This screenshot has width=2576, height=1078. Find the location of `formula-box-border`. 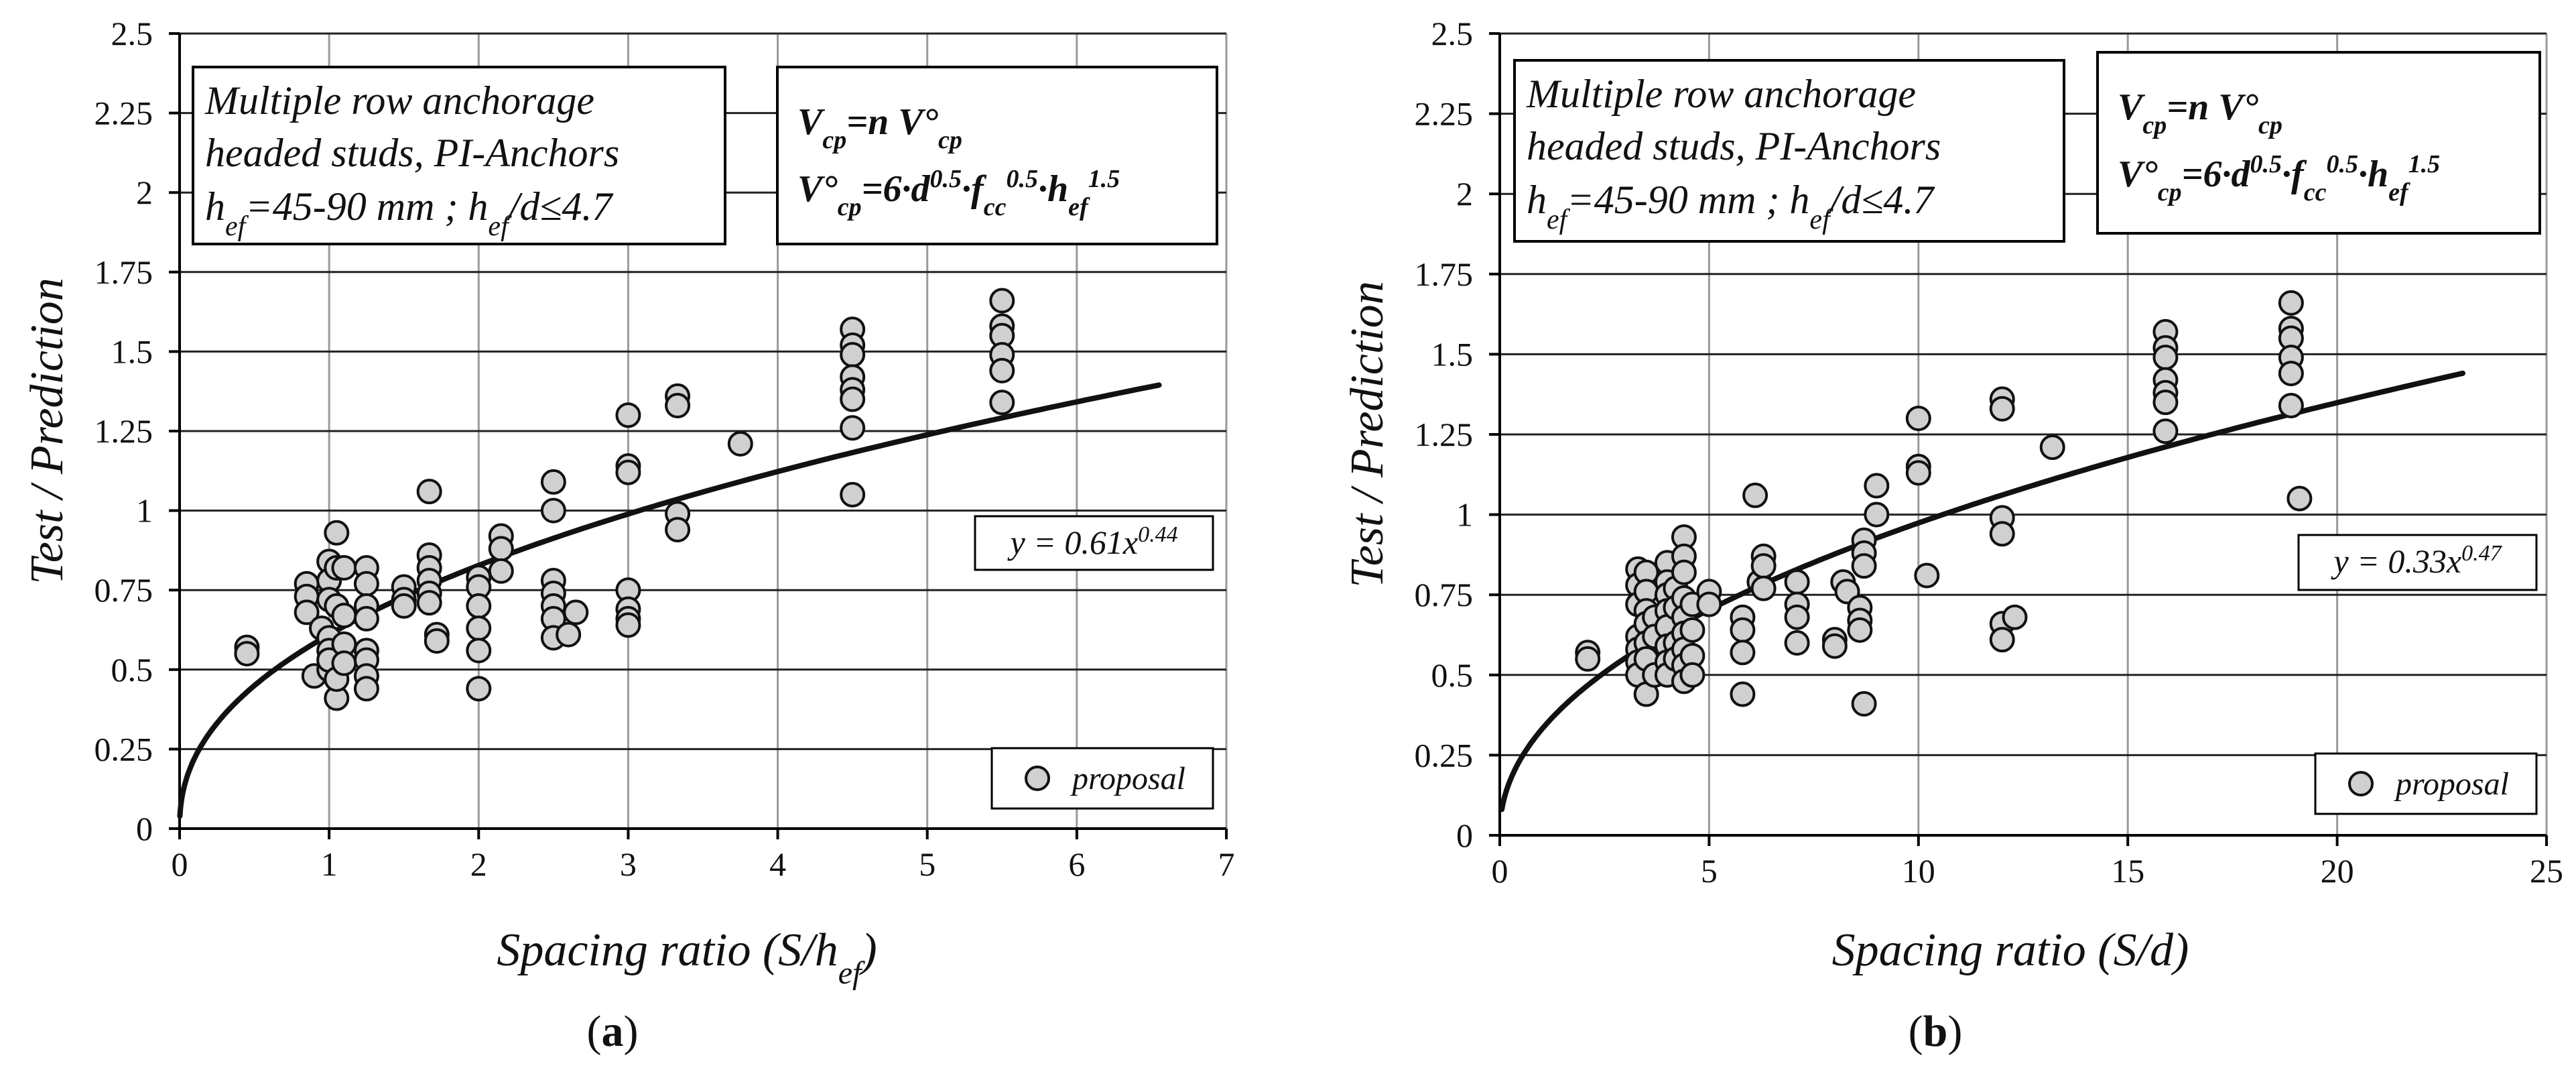

formula-box-border is located at coordinates (997, 155).